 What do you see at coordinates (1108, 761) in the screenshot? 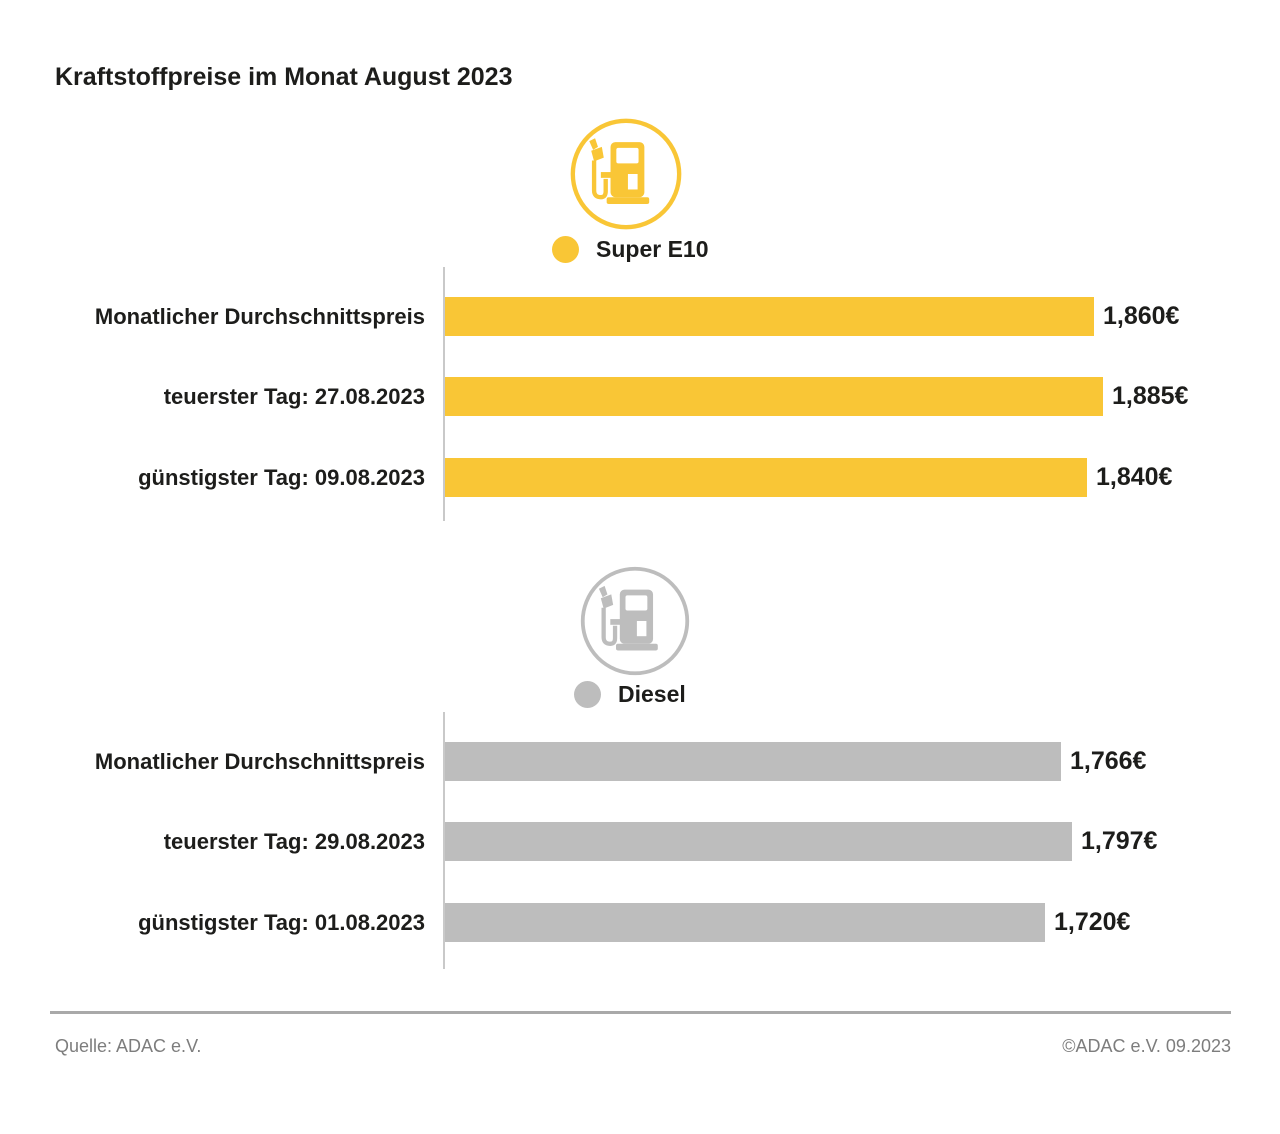
I see `bar-value-label: 1,766€` at bounding box center [1108, 761].